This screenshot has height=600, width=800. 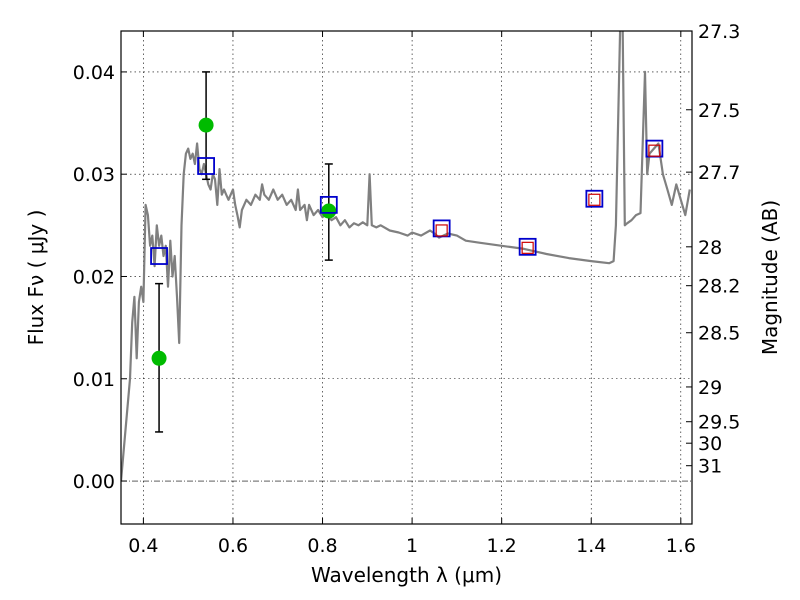 What do you see at coordinates (244, 241) in the screenshot?
I see `point-layer` at bounding box center [244, 241].